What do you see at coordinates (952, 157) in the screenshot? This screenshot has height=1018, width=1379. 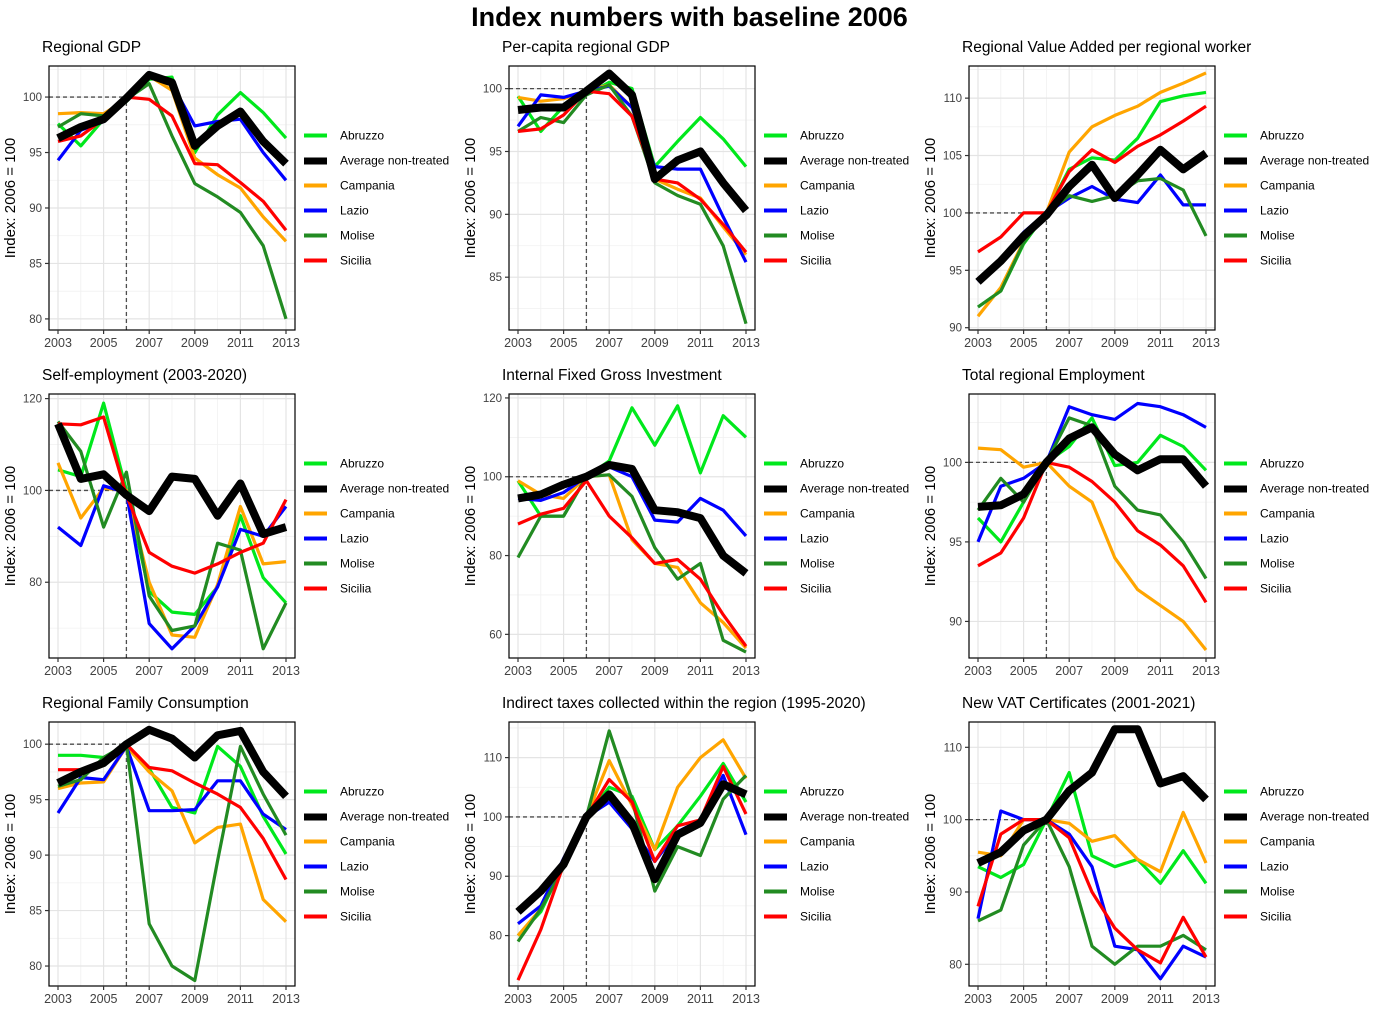 I see `y-tick-label: 105` at bounding box center [952, 157].